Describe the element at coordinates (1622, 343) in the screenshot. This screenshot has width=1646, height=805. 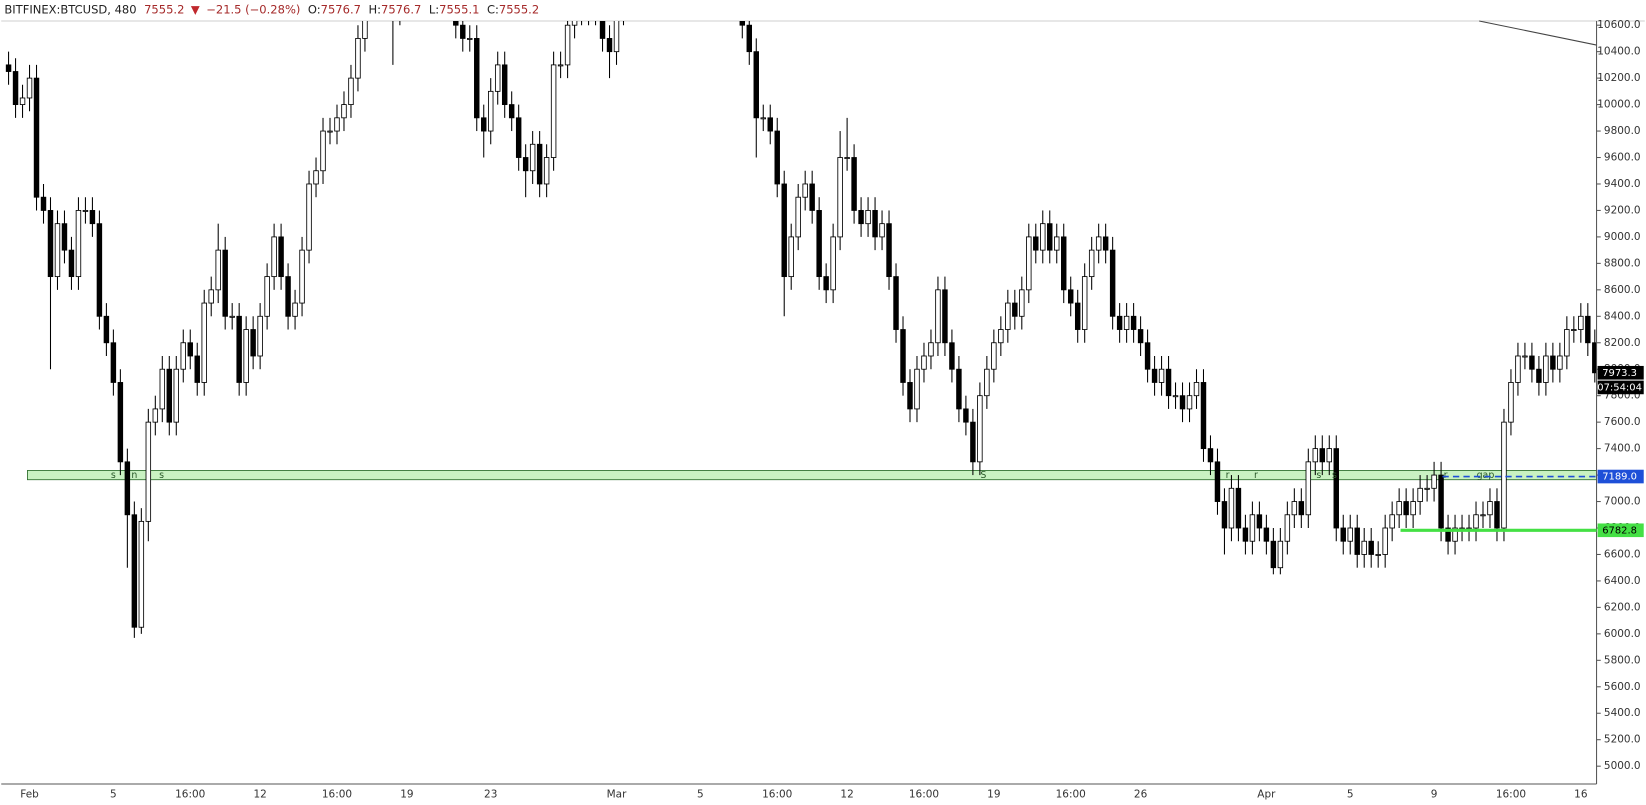
I see `y-tick-label: 8200.0` at that location.